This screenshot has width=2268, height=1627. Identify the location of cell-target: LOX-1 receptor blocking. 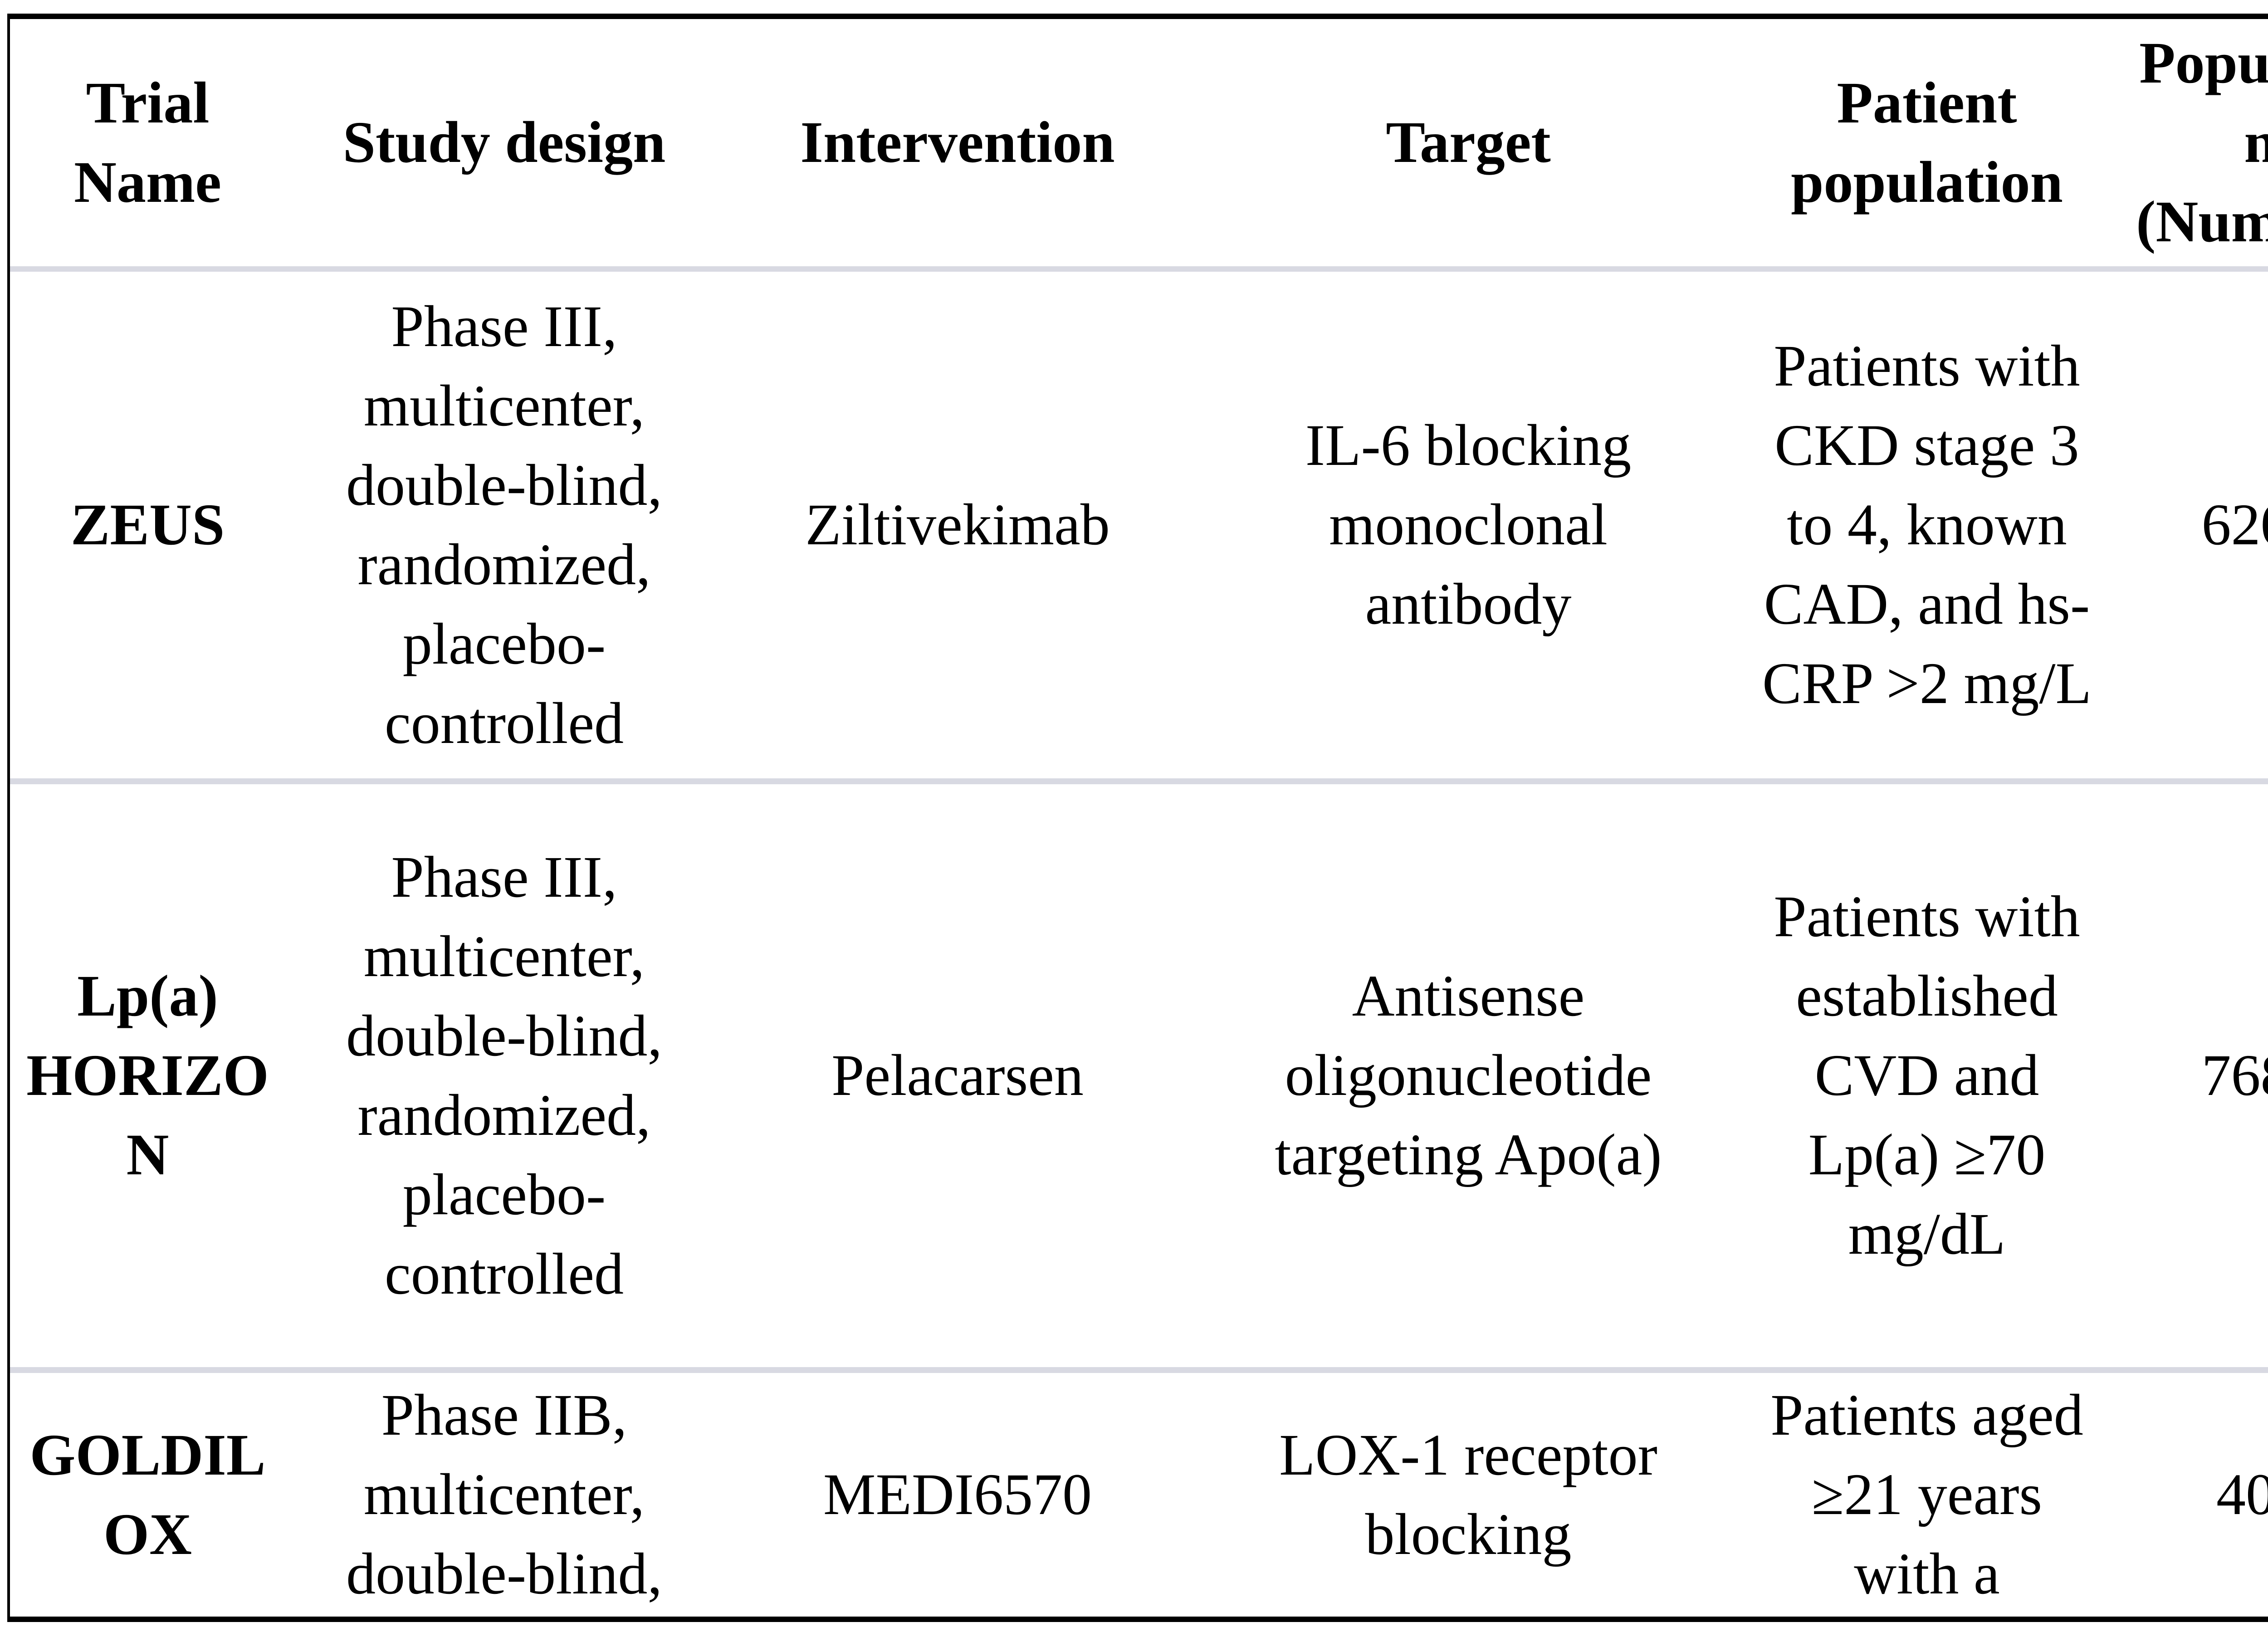
(1468, 1494).